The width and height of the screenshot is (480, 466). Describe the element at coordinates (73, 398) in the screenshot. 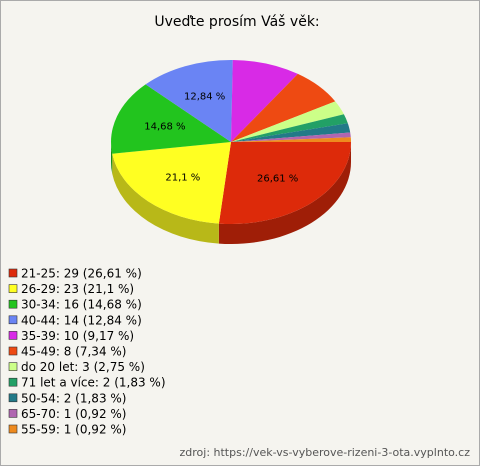

I see `legend-label: 50-54: 2 (1,83 %)` at that location.